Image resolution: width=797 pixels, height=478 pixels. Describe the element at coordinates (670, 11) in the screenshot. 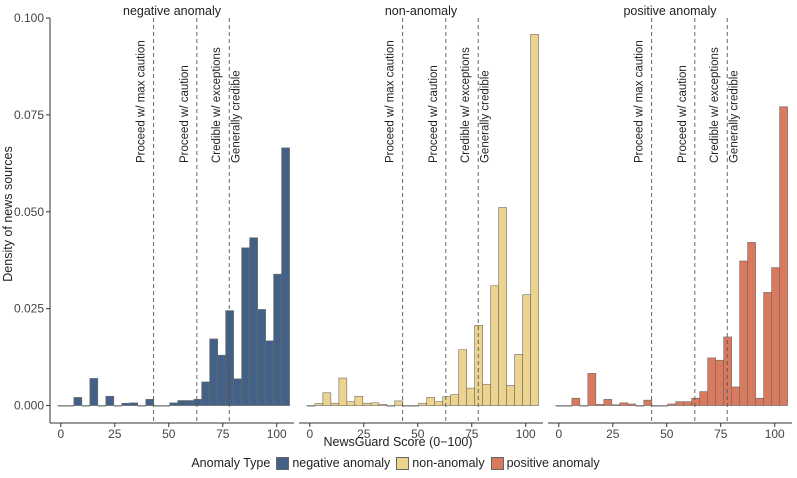

I see `panel-title-positive-anomaly: positive anomaly` at that location.